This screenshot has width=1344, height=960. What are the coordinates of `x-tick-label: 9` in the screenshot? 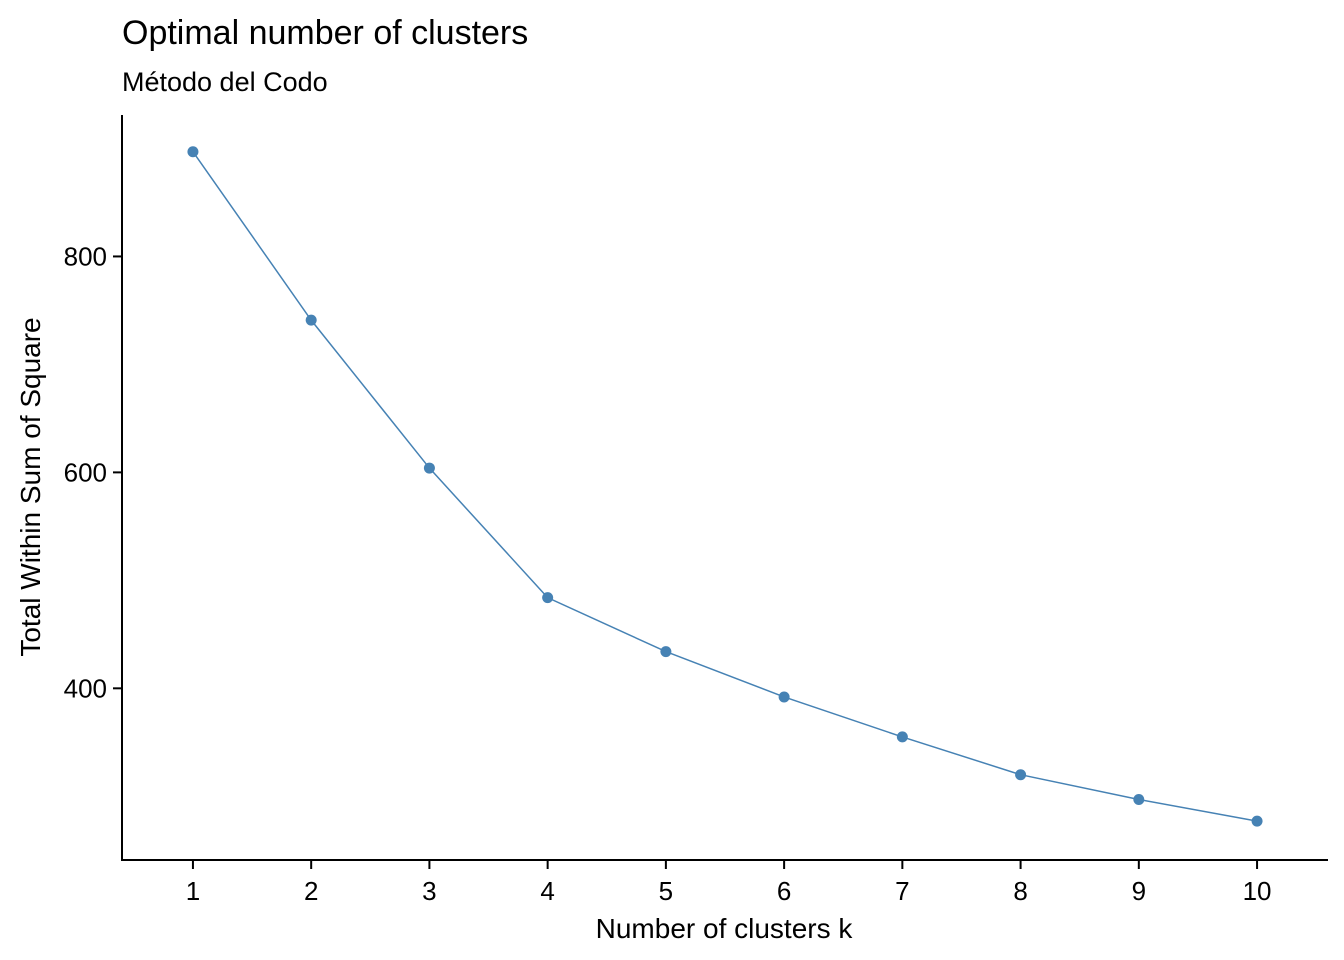 It's located at (1139, 891).